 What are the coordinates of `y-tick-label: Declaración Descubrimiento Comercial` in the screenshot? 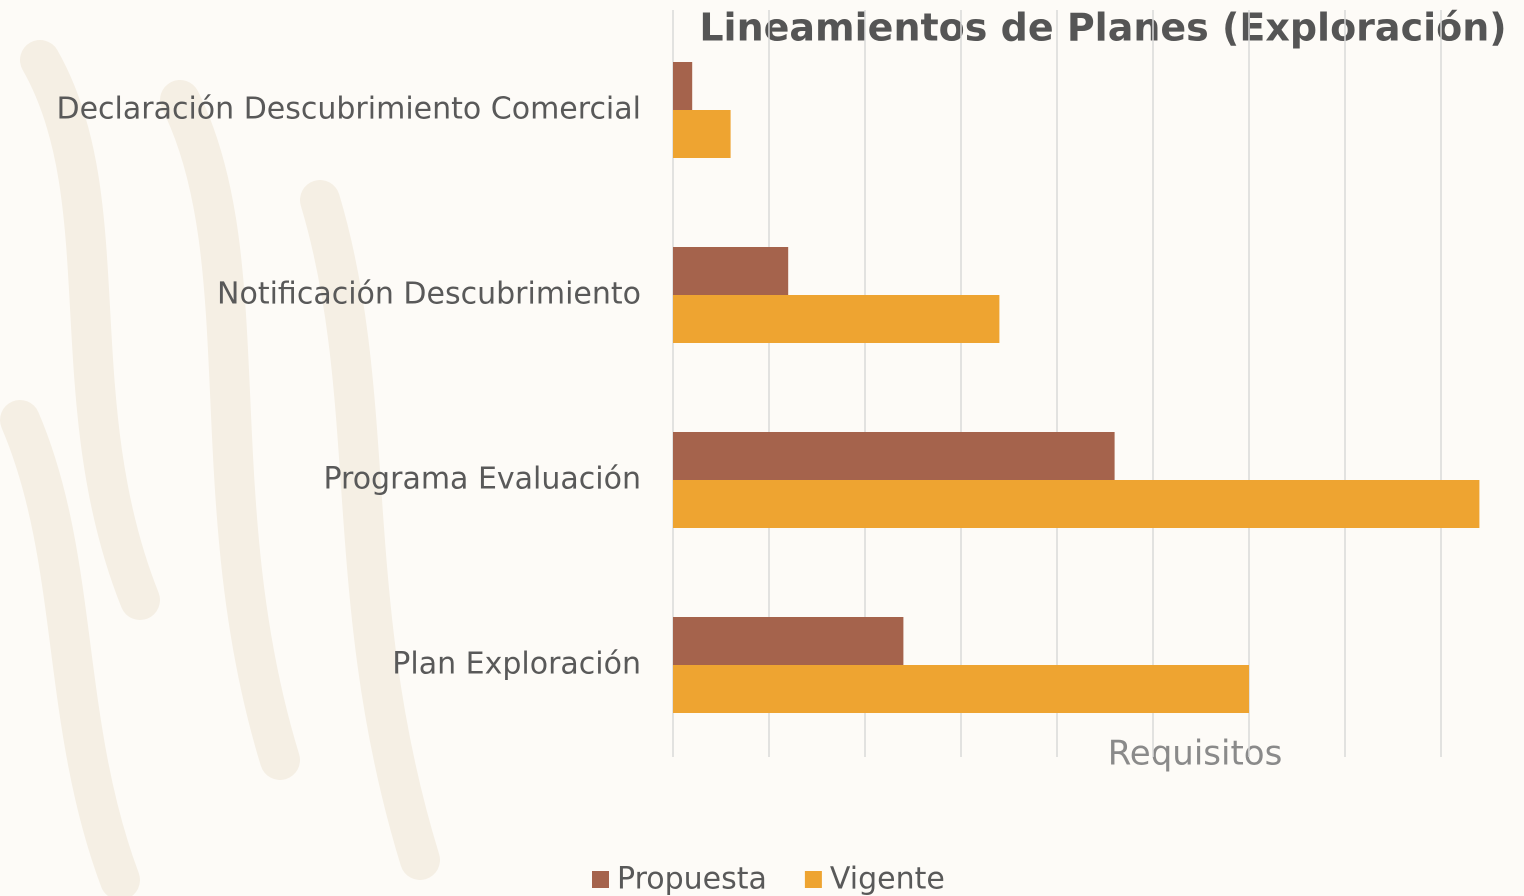 It's located at (348, 109).